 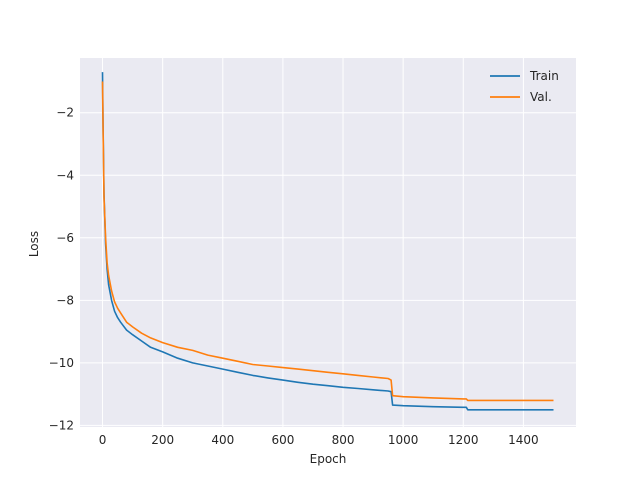 I want to click on legend-label: Val., so click(x=541, y=97).